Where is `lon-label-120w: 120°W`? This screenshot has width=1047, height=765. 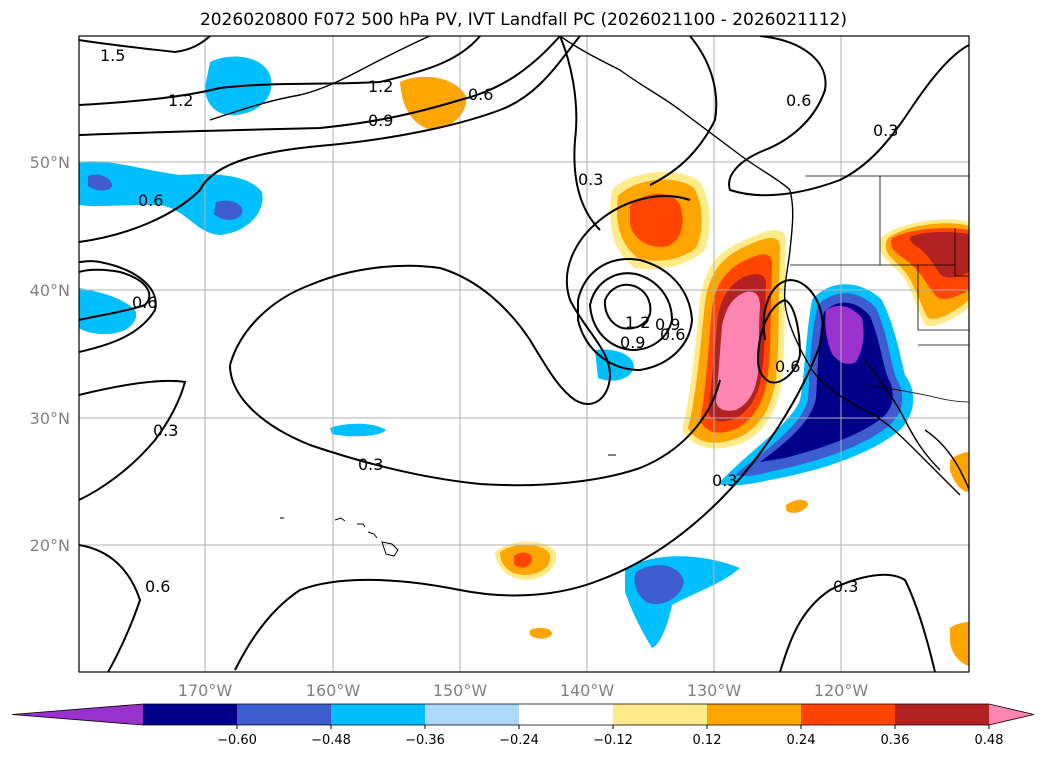
lon-label-120w: 120°W is located at coordinates (841, 690).